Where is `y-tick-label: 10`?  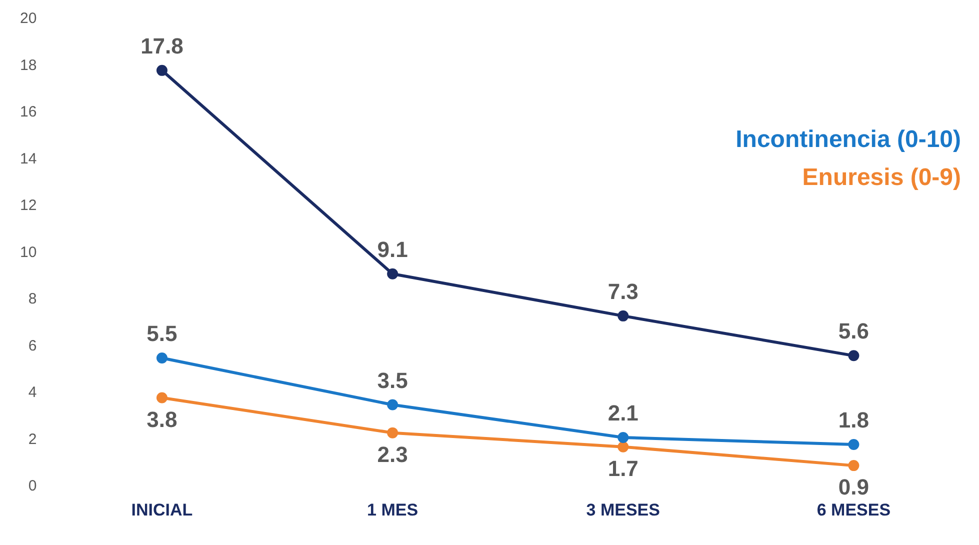 y-tick-label: 10 is located at coordinates (28, 252).